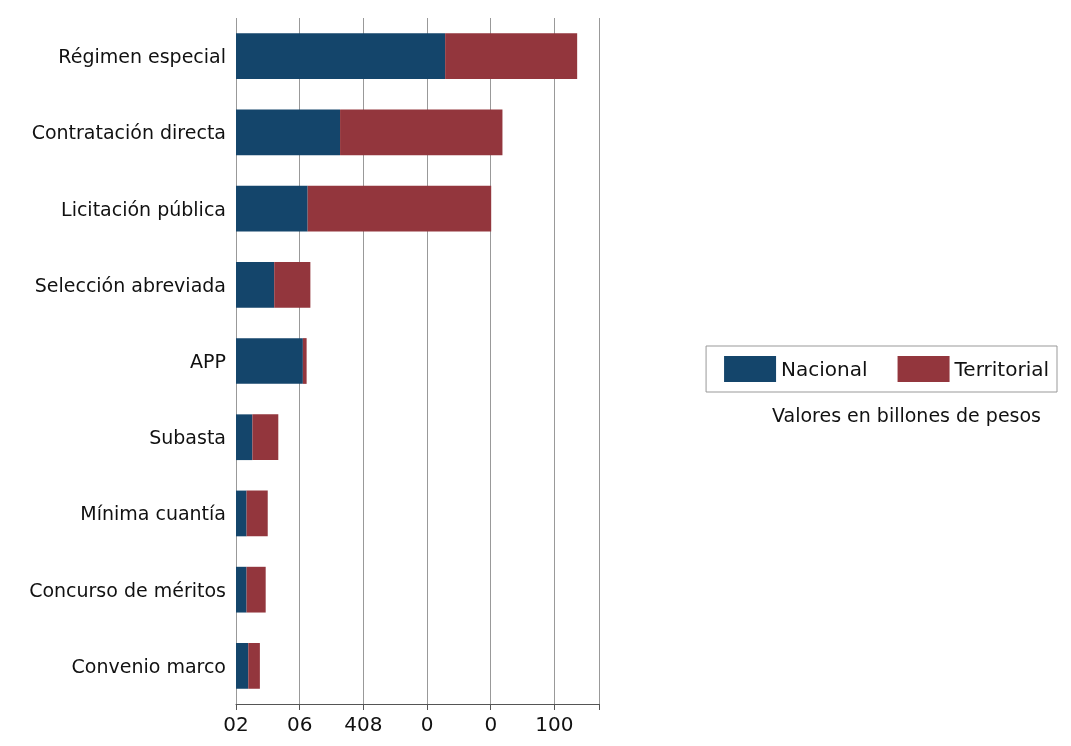 The image size is (1071, 746). What do you see at coordinates (824, 369) in the screenshot?
I see `legend-label: Nacional` at bounding box center [824, 369].